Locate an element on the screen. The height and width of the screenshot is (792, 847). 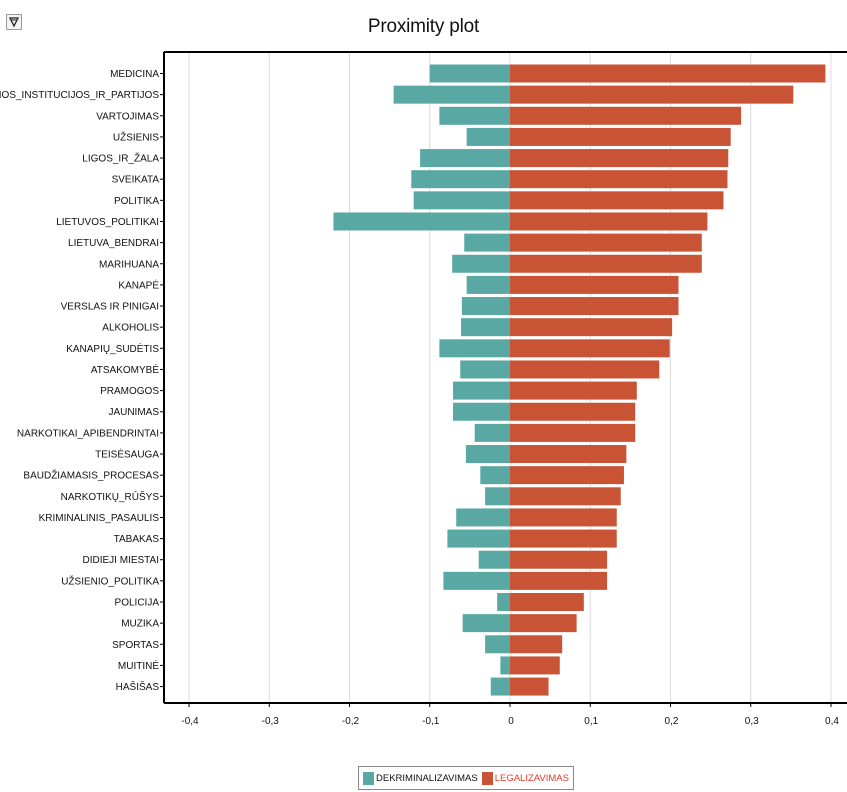
x-tick-label: -0,4 is located at coordinates (190, 721).